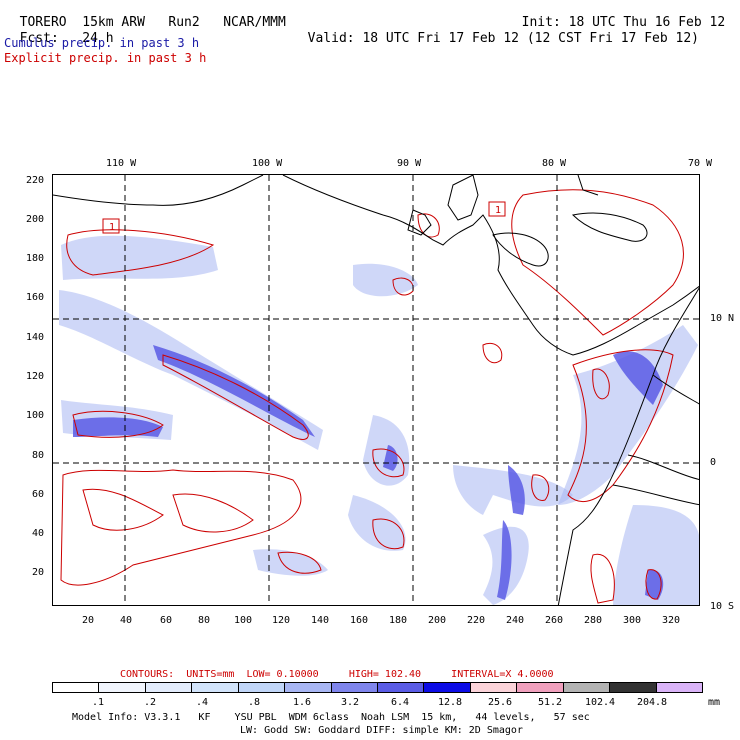  Describe the element at coordinates (722, 318) in the screenshot. I see `lat-label-10n: 10 N` at that location.